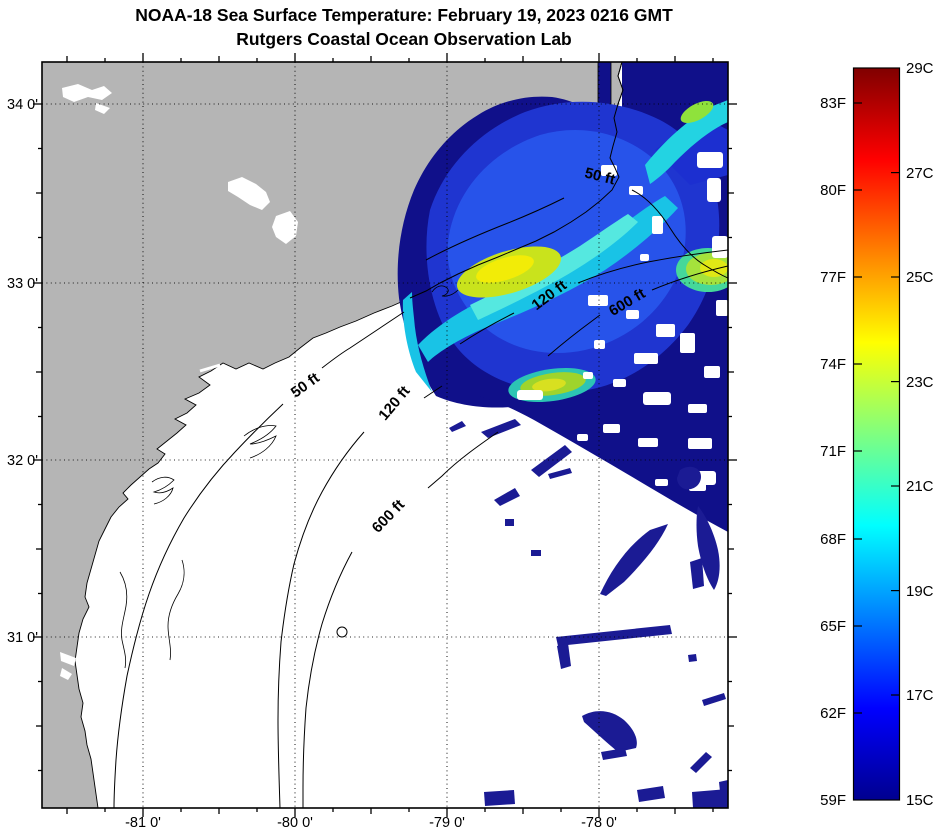 The width and height of the screenshot is (936, 832). What do you see at coordinates (920, 277) in the screenshot?
I see `cb-c-label: 25C` at bounding box center [920, 277].